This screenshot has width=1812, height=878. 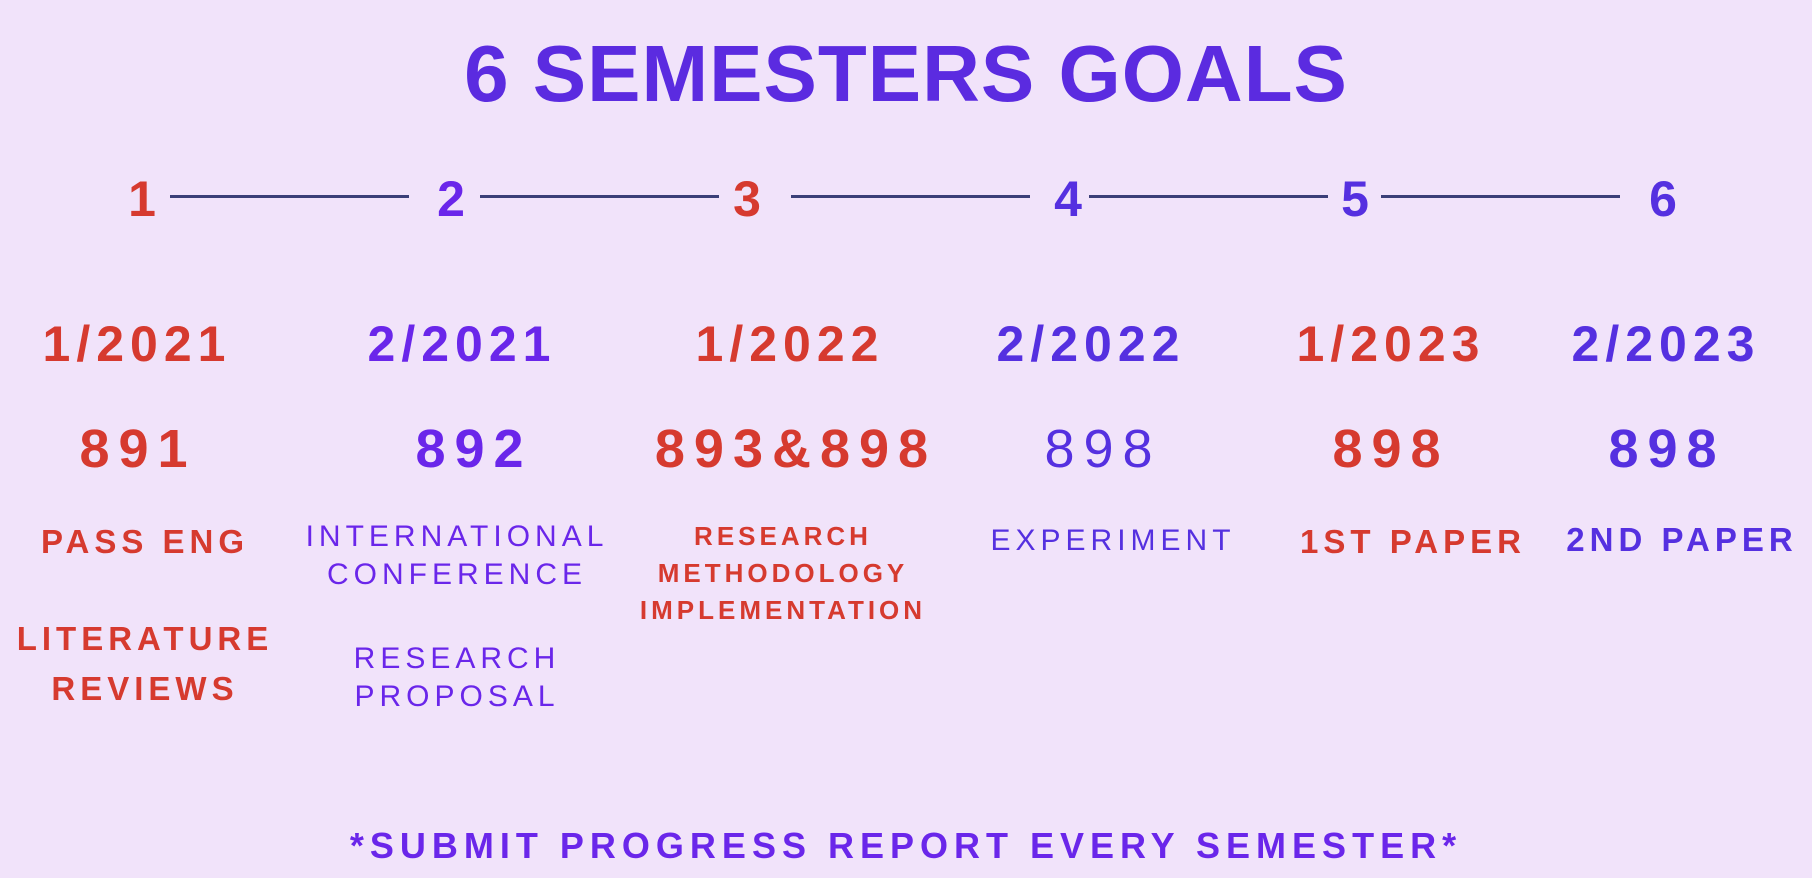 I want to click on goal-literature-line-2: REVIEWS, so click(x=145, y=688).